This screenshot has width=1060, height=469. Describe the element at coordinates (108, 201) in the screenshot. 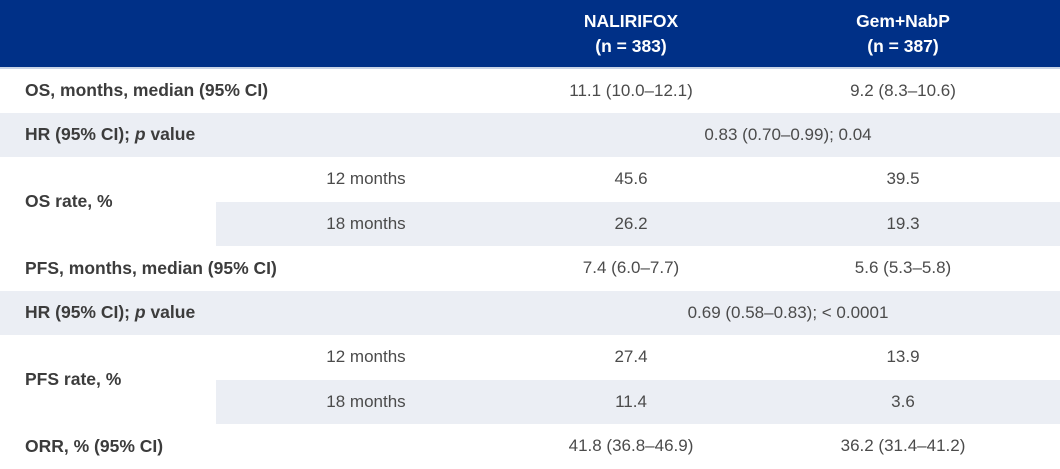

I see `row-label-os-rate: OS rate, %` at that location.